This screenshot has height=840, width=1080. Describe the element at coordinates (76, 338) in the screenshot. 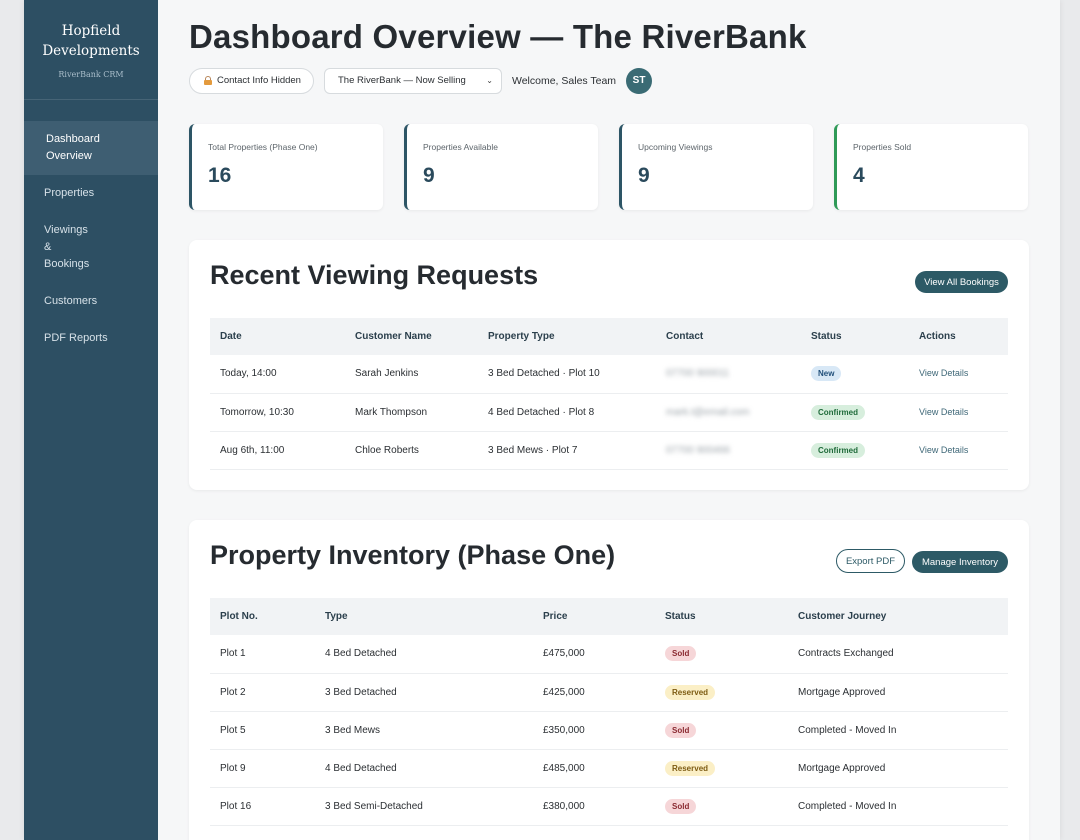

I see `sidebar-item-pdf-reports: PDF Reports` at that location.